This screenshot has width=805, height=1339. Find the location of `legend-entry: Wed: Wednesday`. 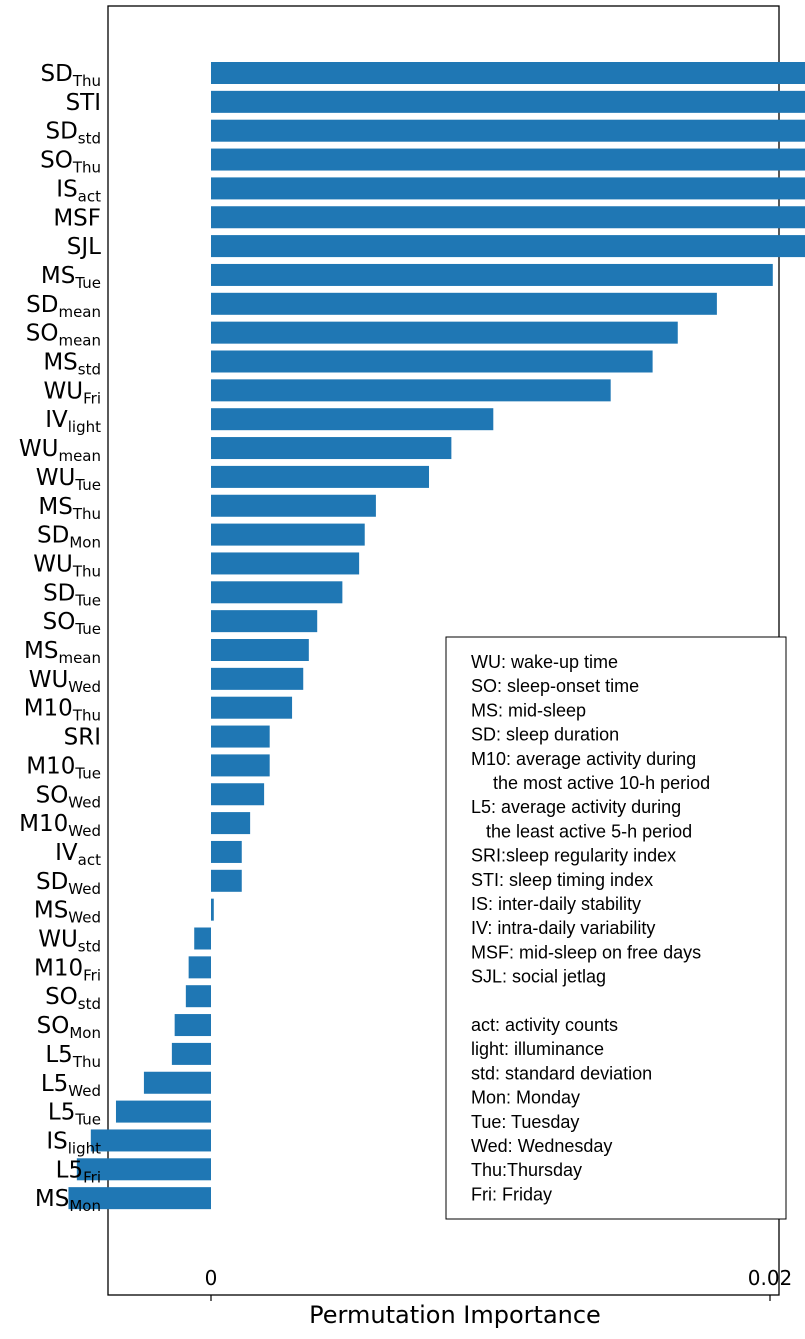

legend-entry: Wed: Wednesday is located at coordinates (541, 1146).